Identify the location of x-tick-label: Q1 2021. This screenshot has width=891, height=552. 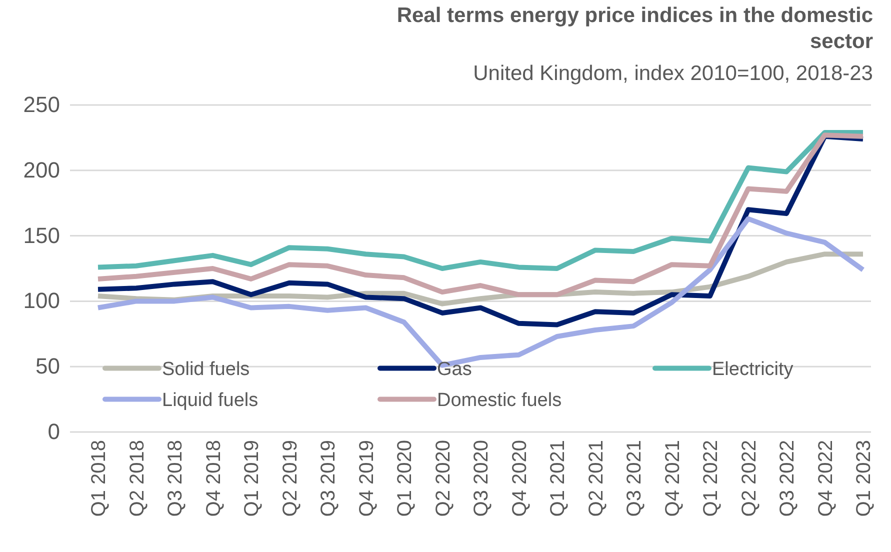
(558, 478).